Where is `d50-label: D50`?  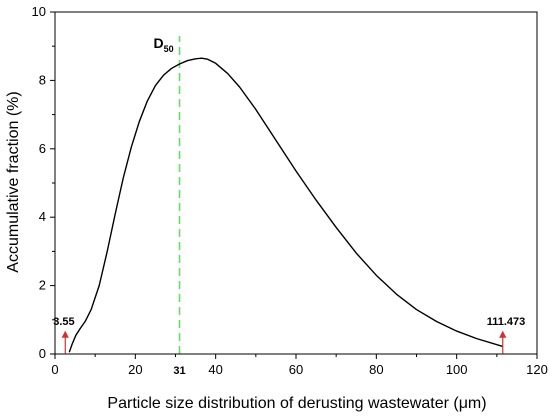 d50-label: D50 is located at coordinates (164, 44).